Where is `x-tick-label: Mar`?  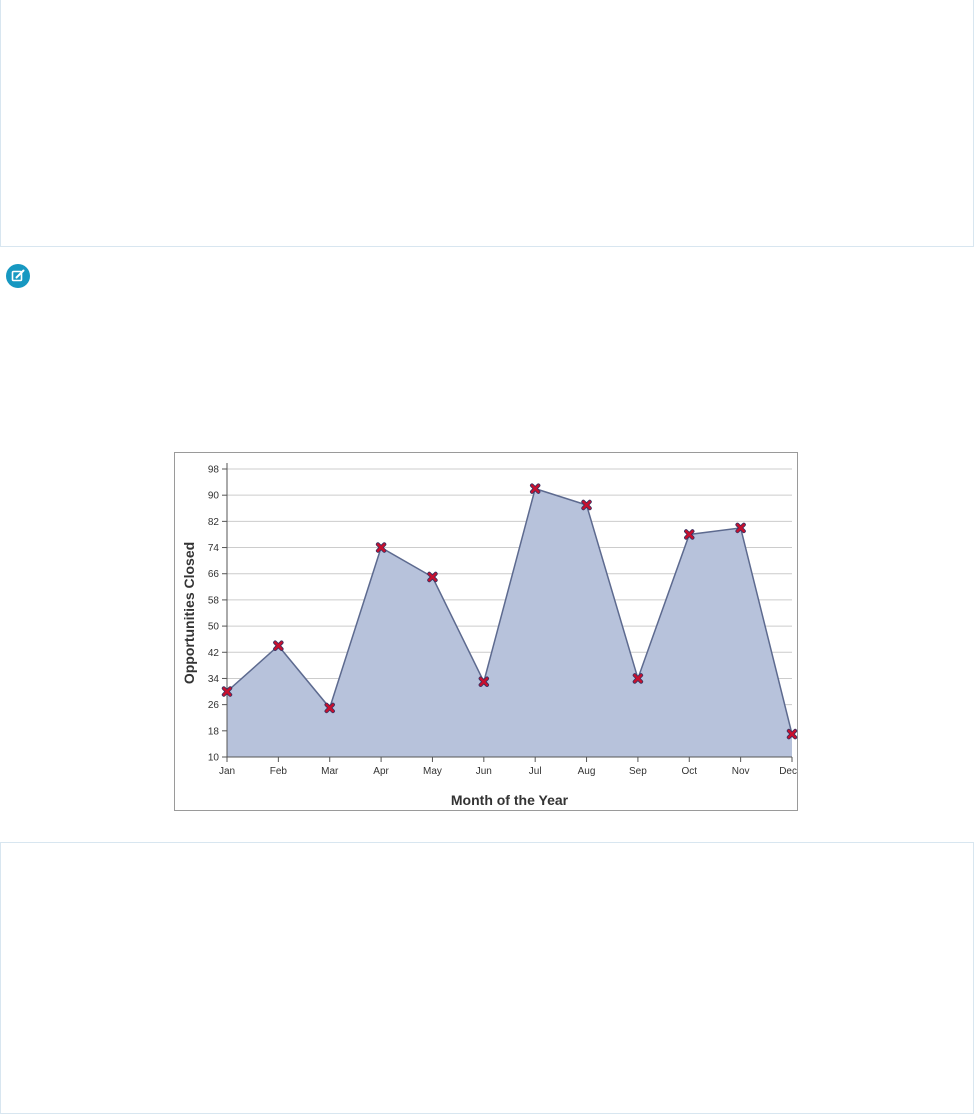 x-tick-label: Mar is located at coordinates (330, 771).